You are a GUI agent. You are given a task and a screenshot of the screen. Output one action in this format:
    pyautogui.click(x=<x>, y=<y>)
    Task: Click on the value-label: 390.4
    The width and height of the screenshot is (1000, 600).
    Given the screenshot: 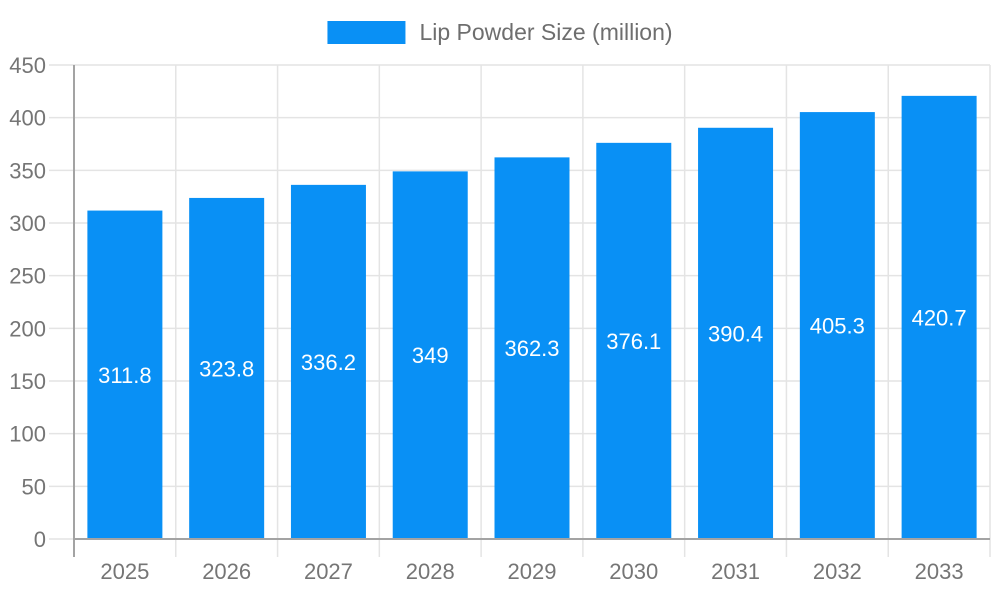 What is the action you would take?
    pyautogui.click(x=735, y=333)
    